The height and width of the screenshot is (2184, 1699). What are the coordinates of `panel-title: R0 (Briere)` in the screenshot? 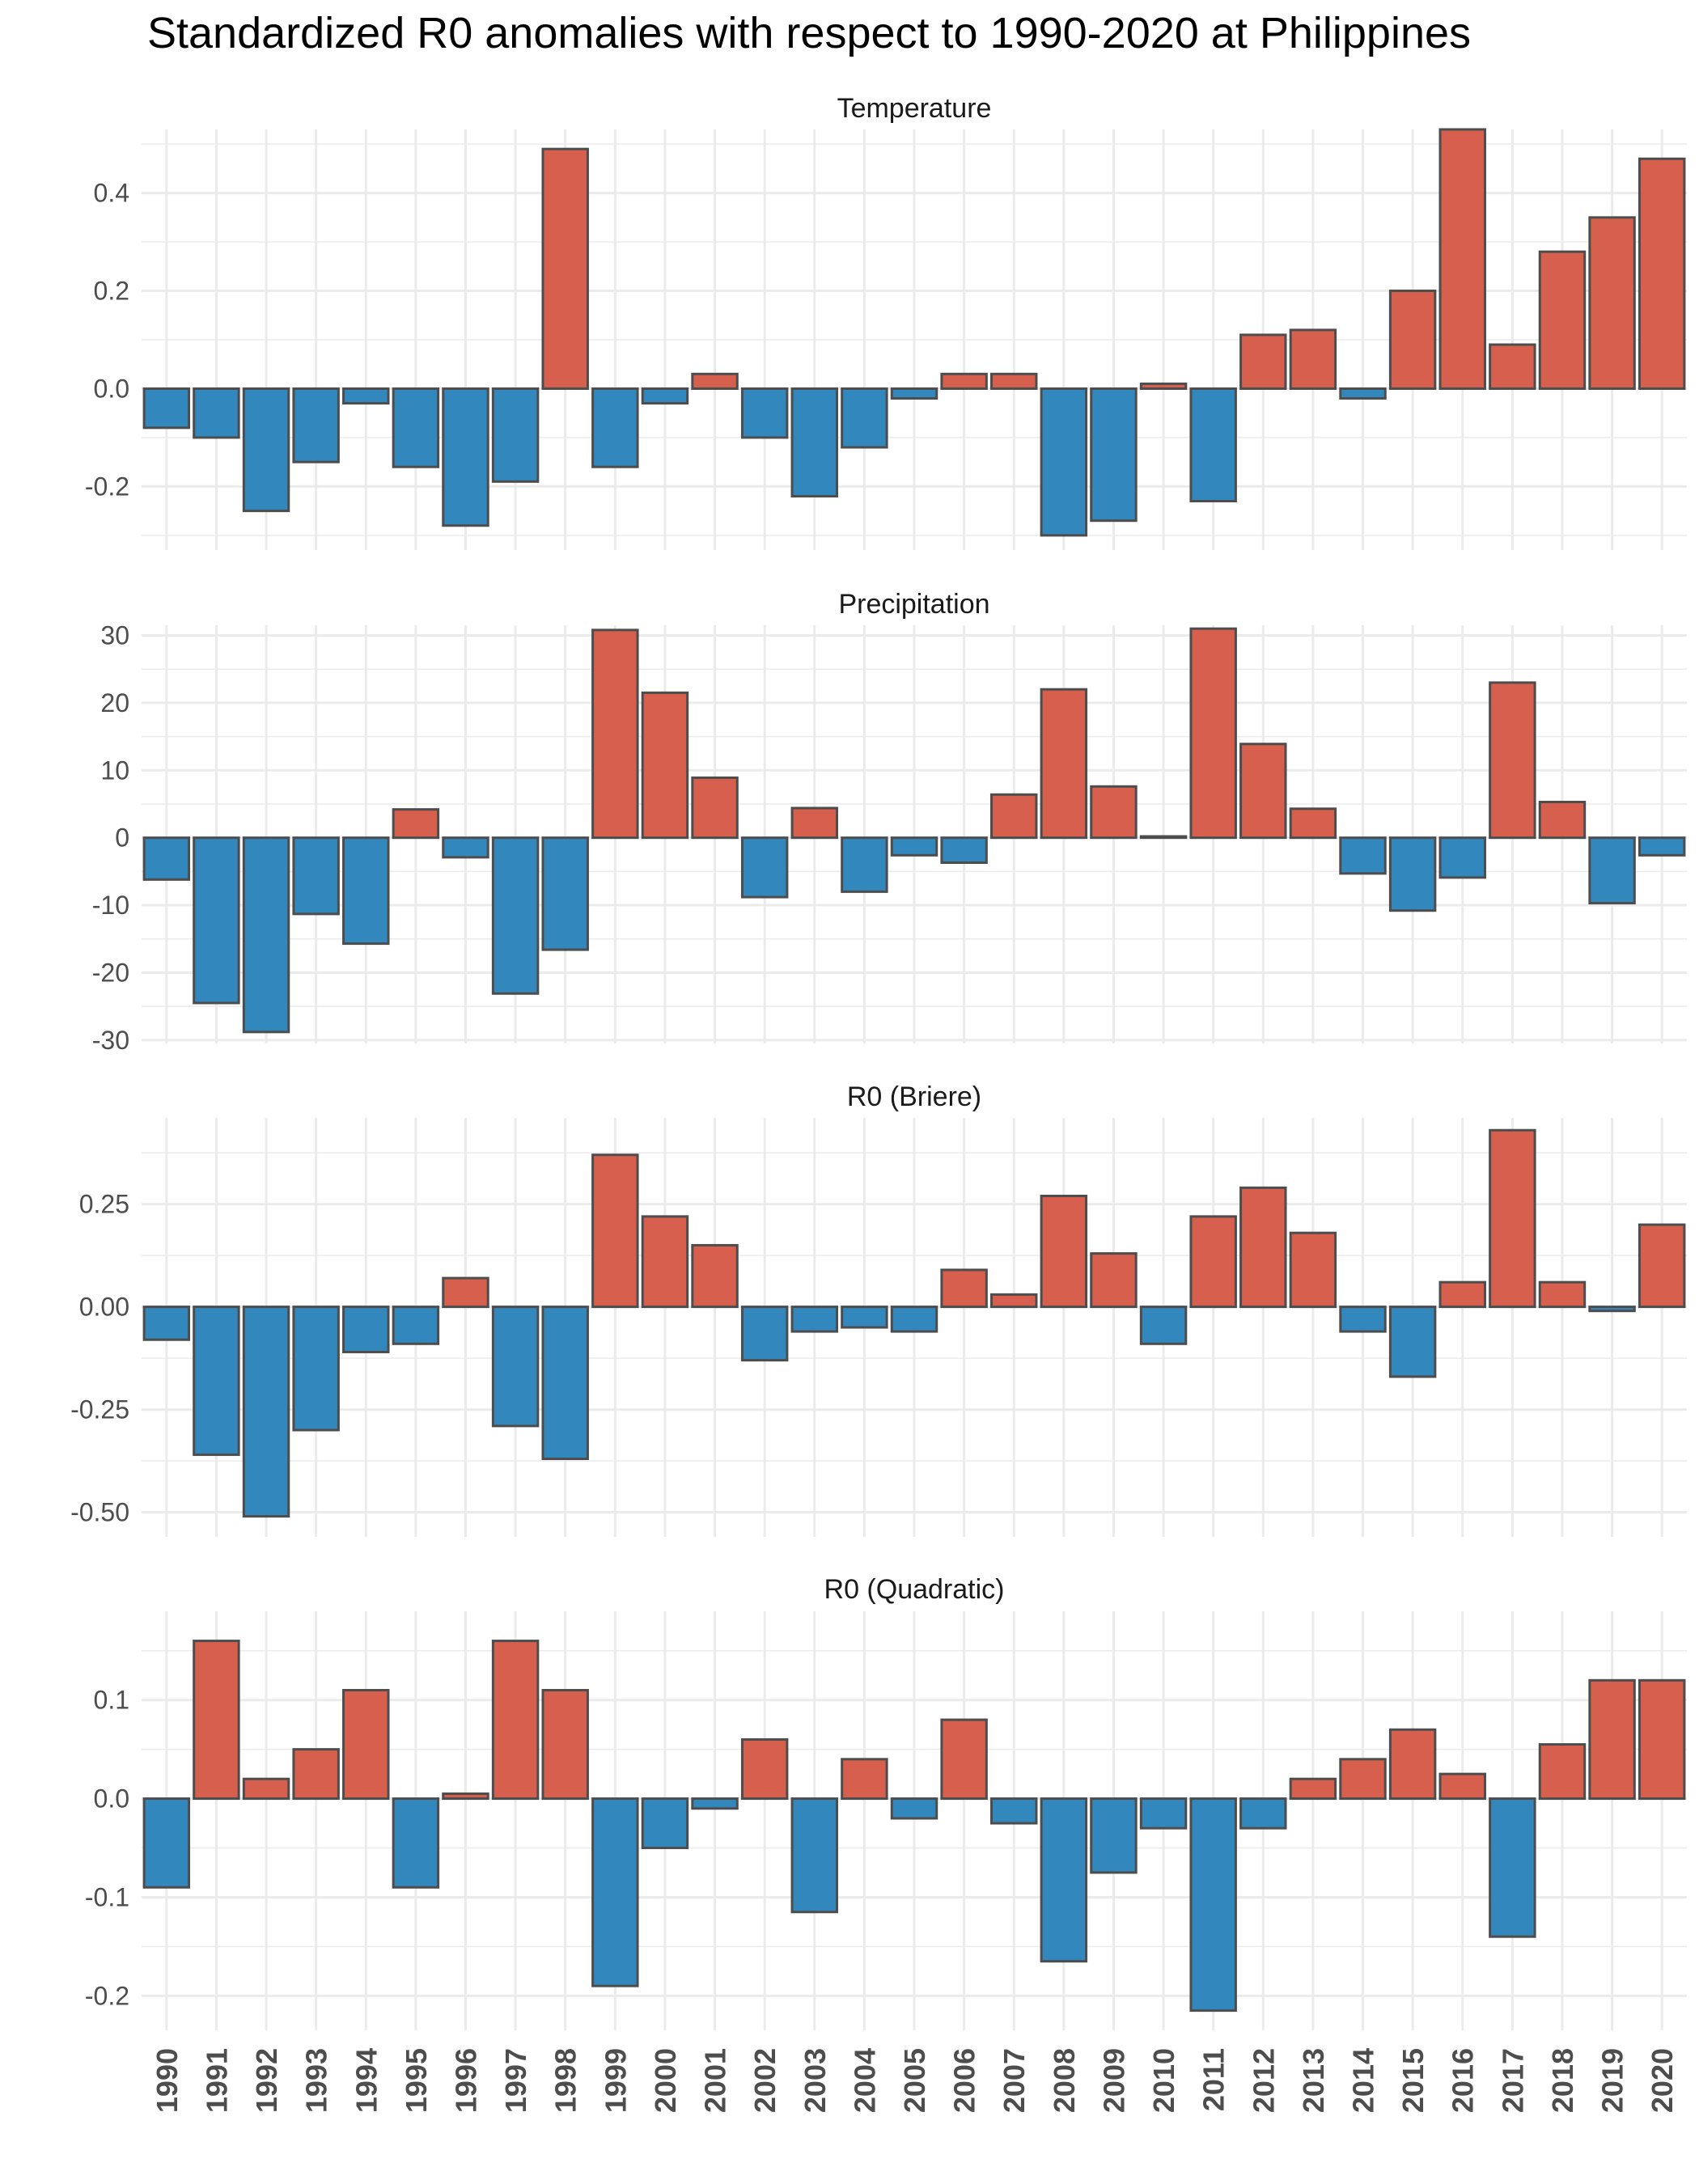 It's located at (914, 1096).